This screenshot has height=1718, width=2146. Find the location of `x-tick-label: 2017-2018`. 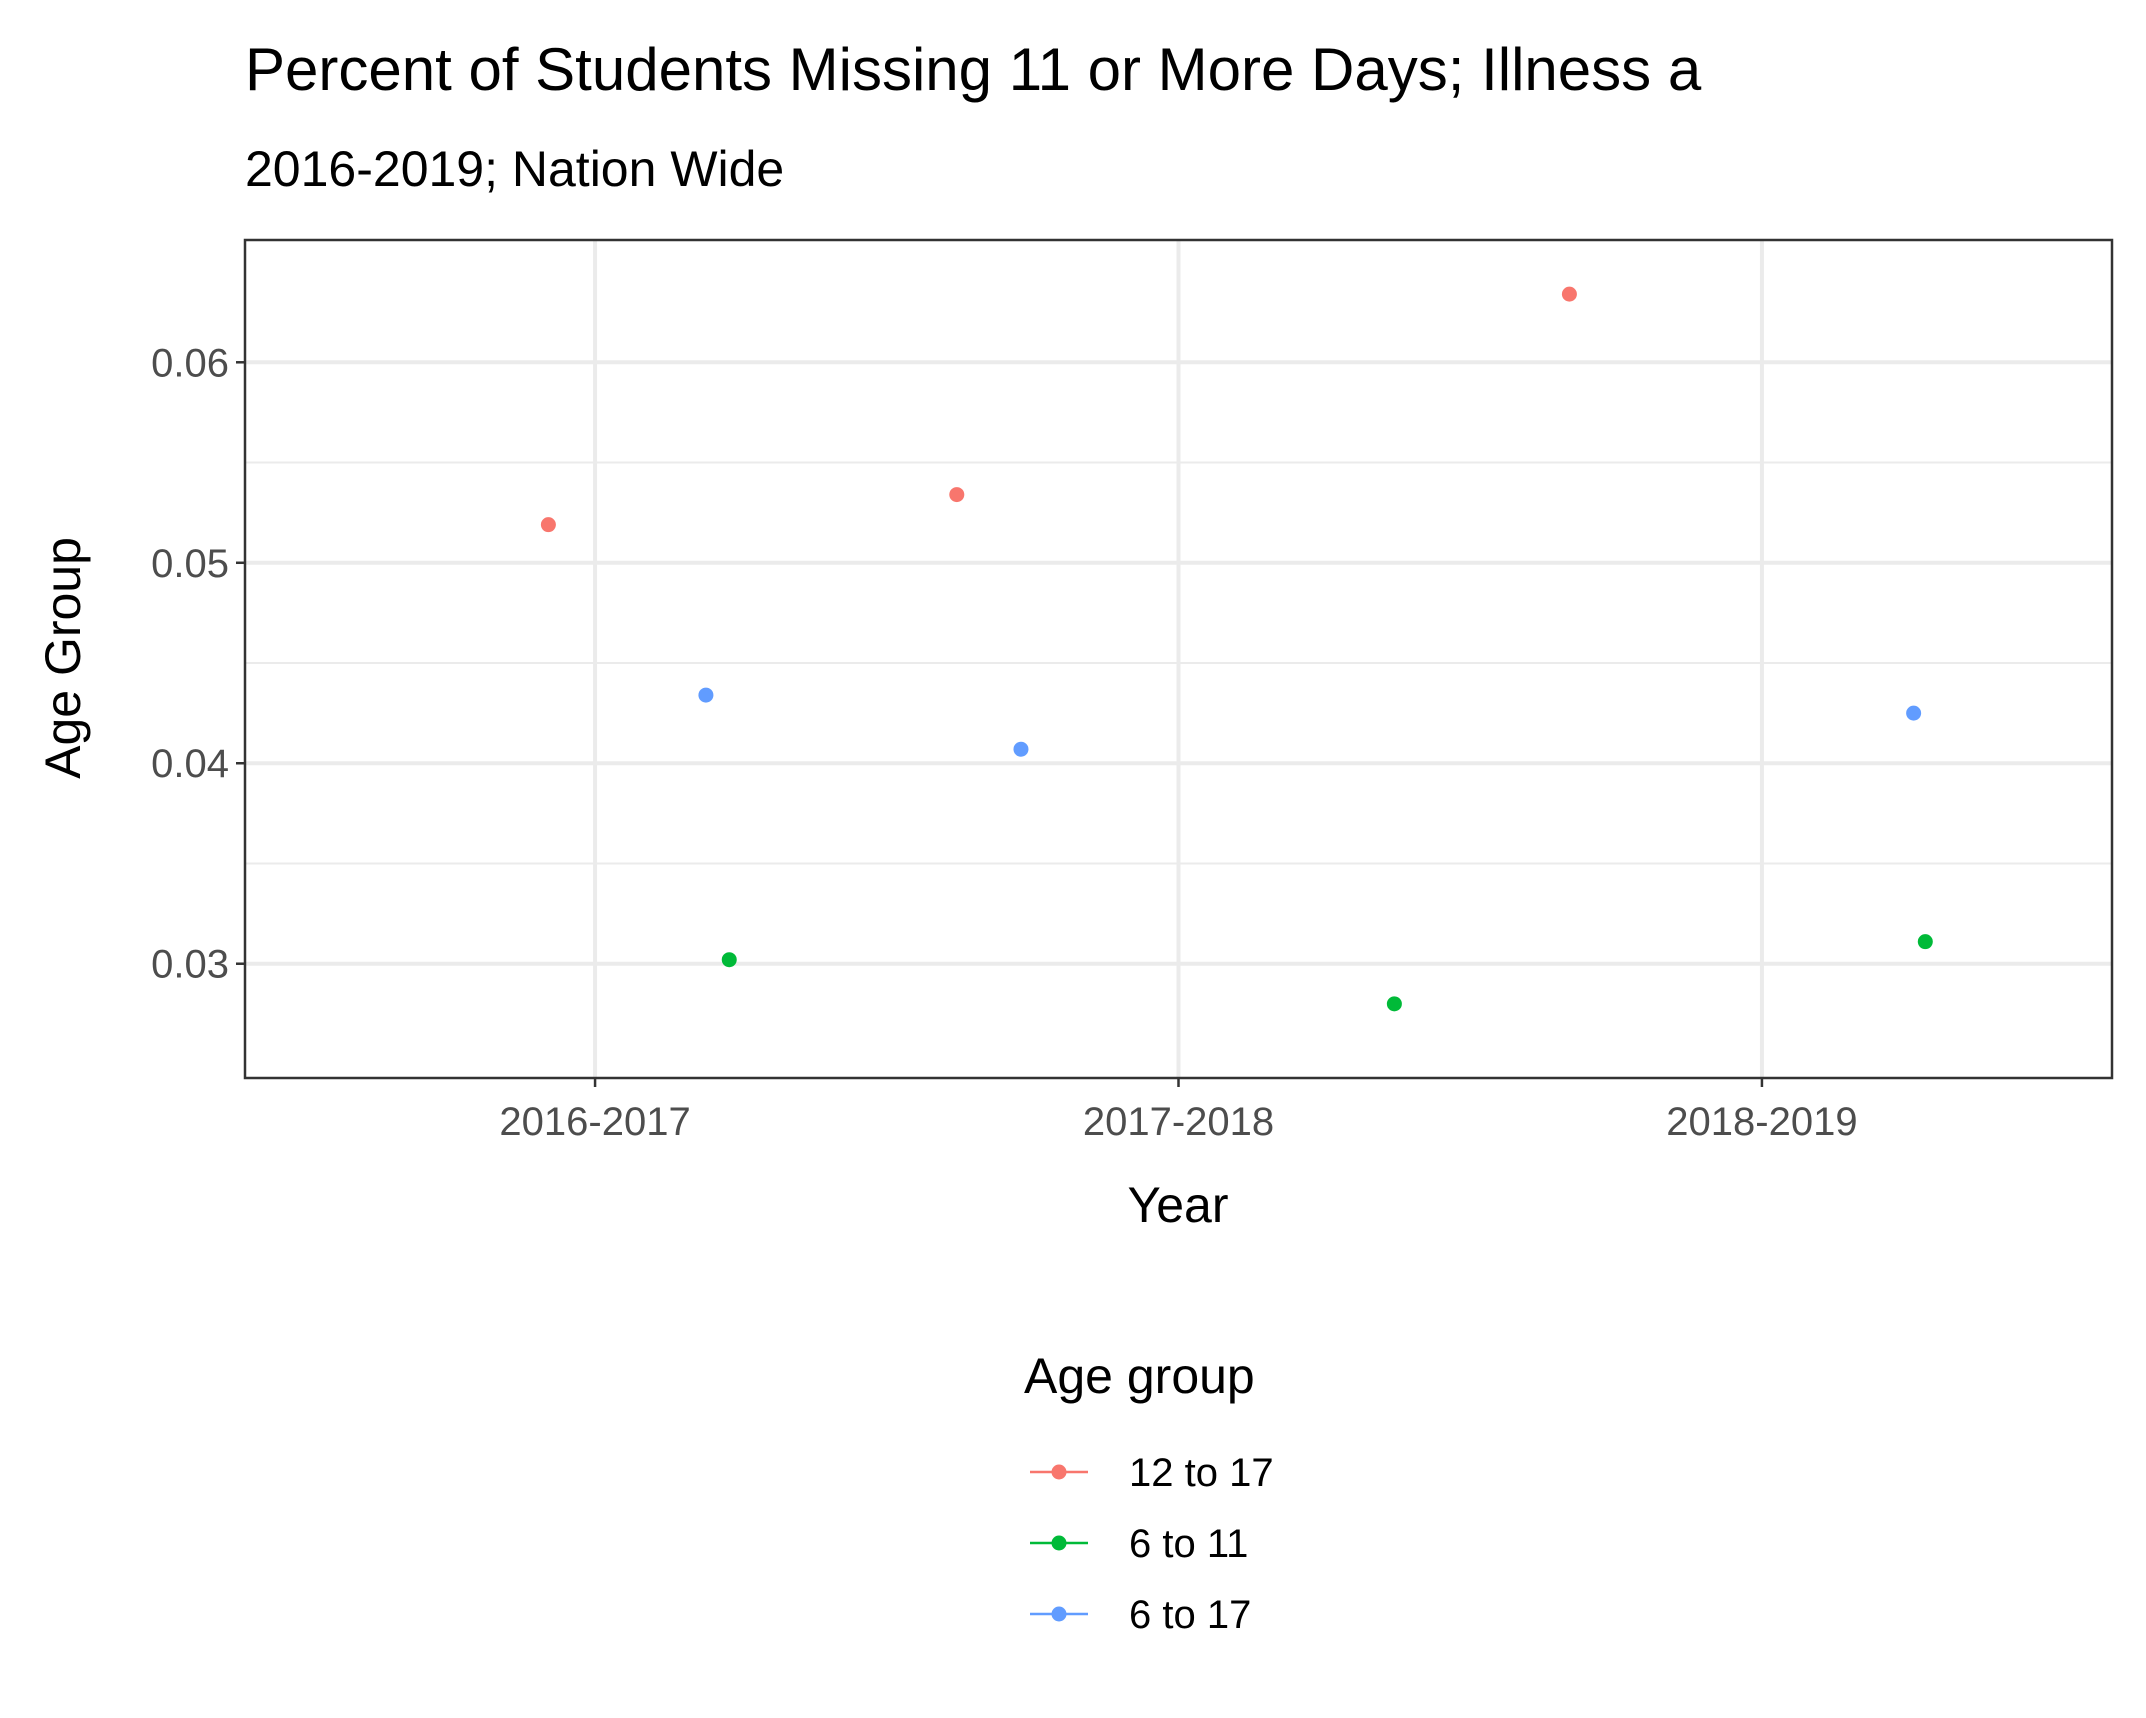

x-tick-label: 2017-2018 is located at coordinates (1178, 1122).